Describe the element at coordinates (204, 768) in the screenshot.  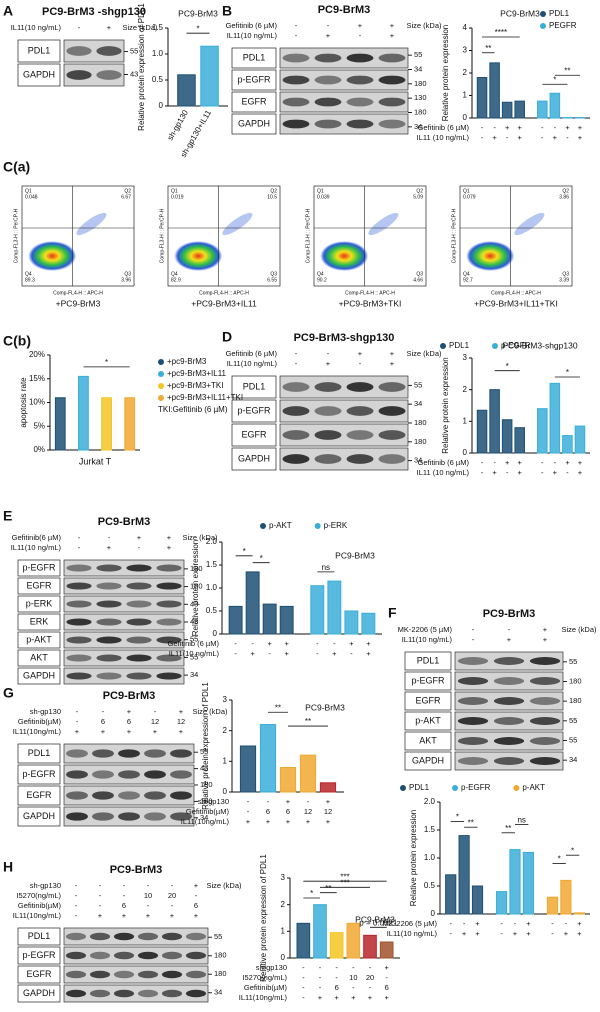
I see `size-label: 43` at that location.